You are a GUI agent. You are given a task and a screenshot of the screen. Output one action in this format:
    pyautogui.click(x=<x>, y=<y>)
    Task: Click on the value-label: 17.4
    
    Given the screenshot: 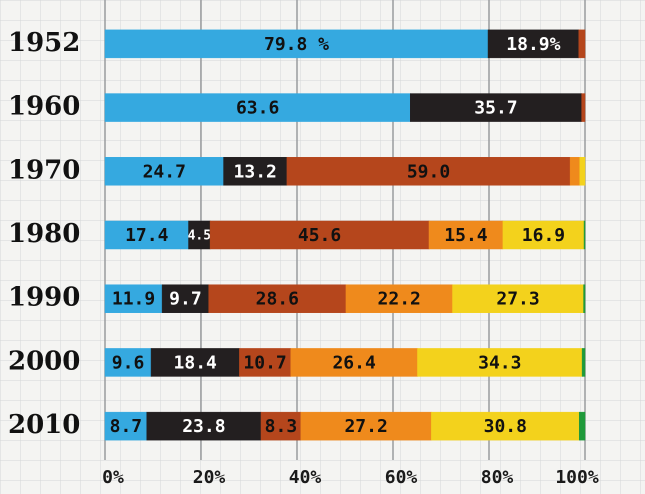 What is the action you would take?
    pyautogui.click(x=147, y=235)
    